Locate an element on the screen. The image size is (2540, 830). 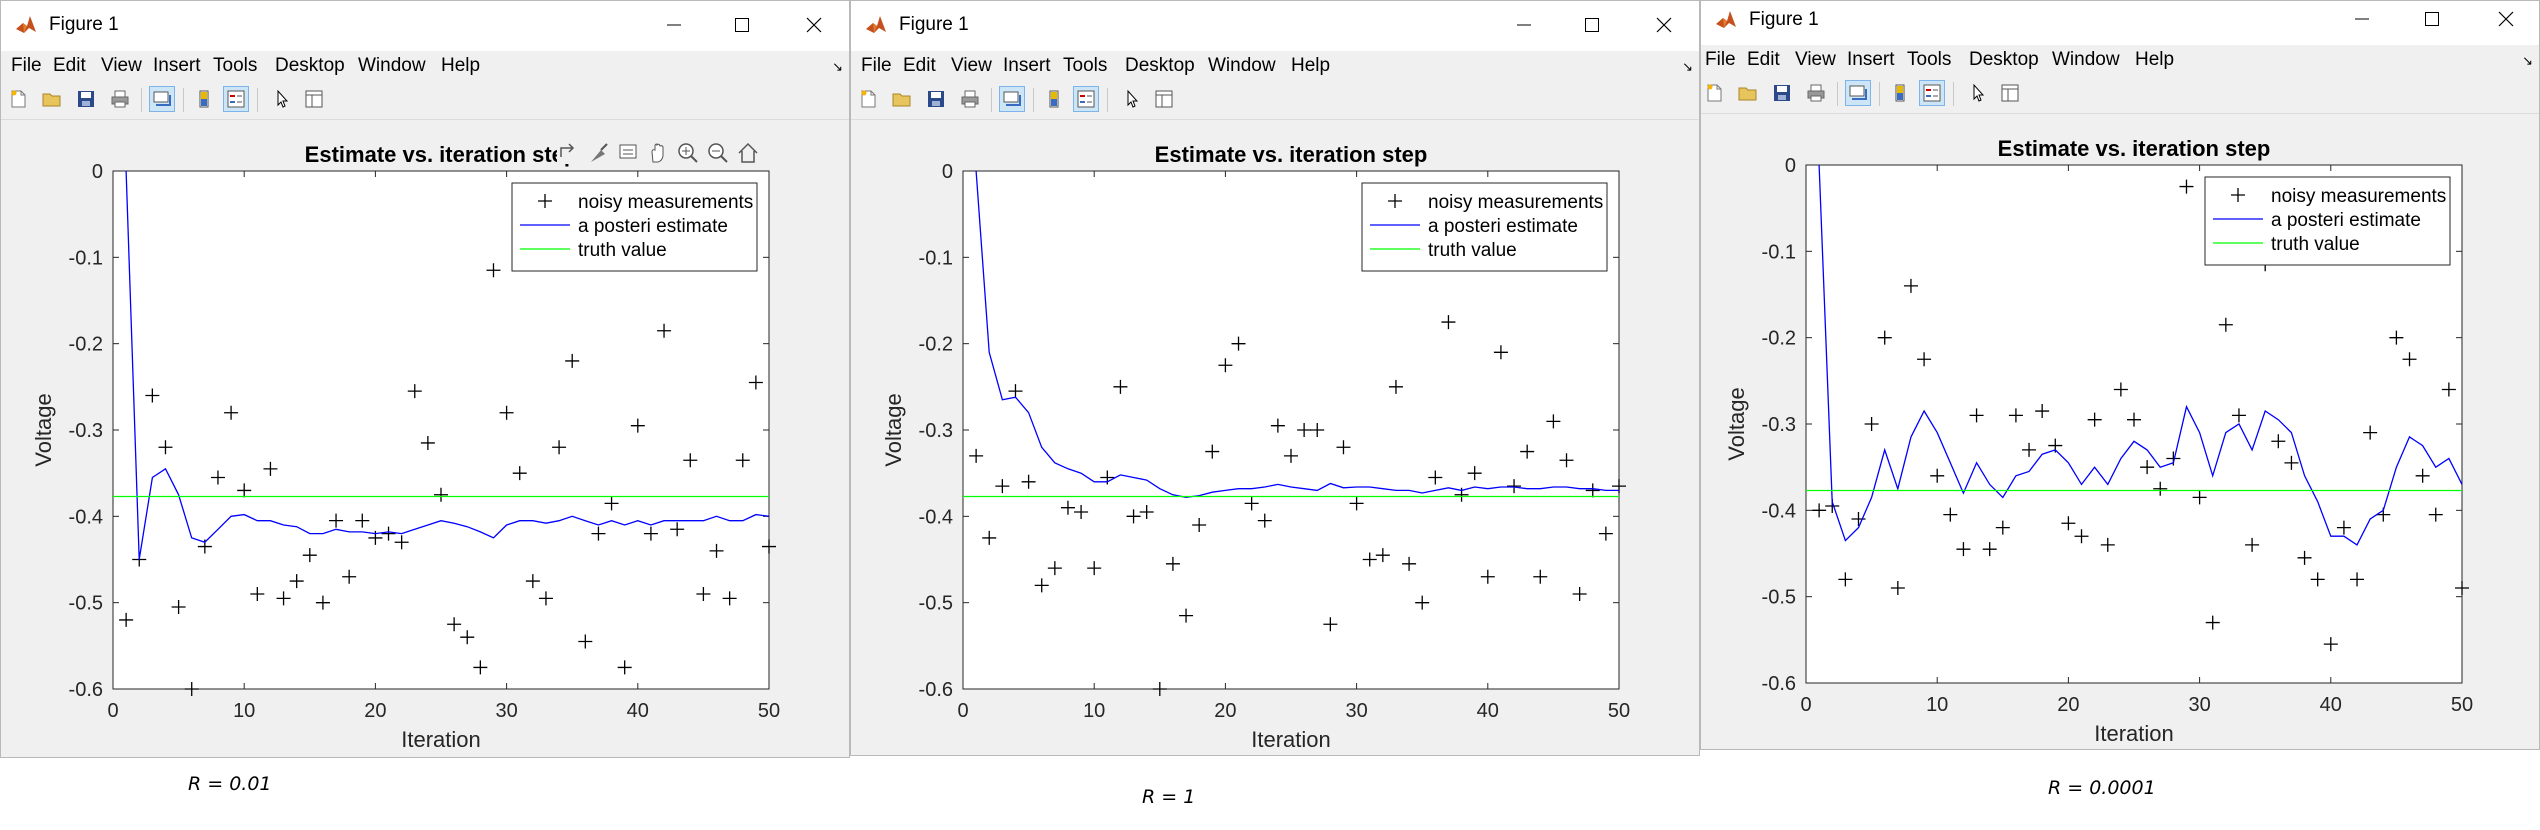
legend-box is located at coordinates (634, 227).